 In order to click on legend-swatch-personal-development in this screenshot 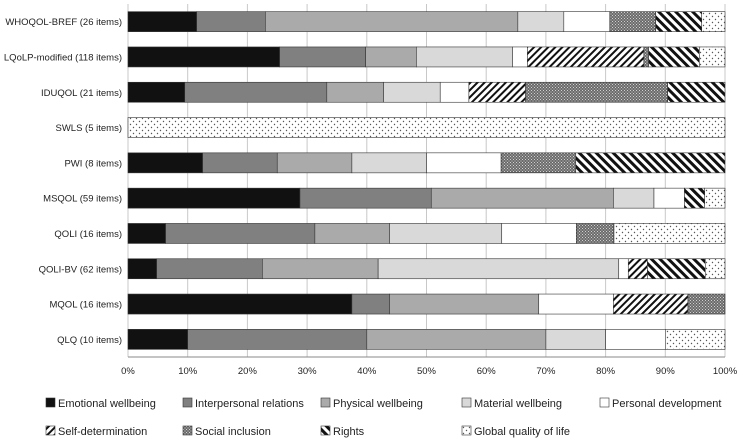, I will do `click(604, 402)`.